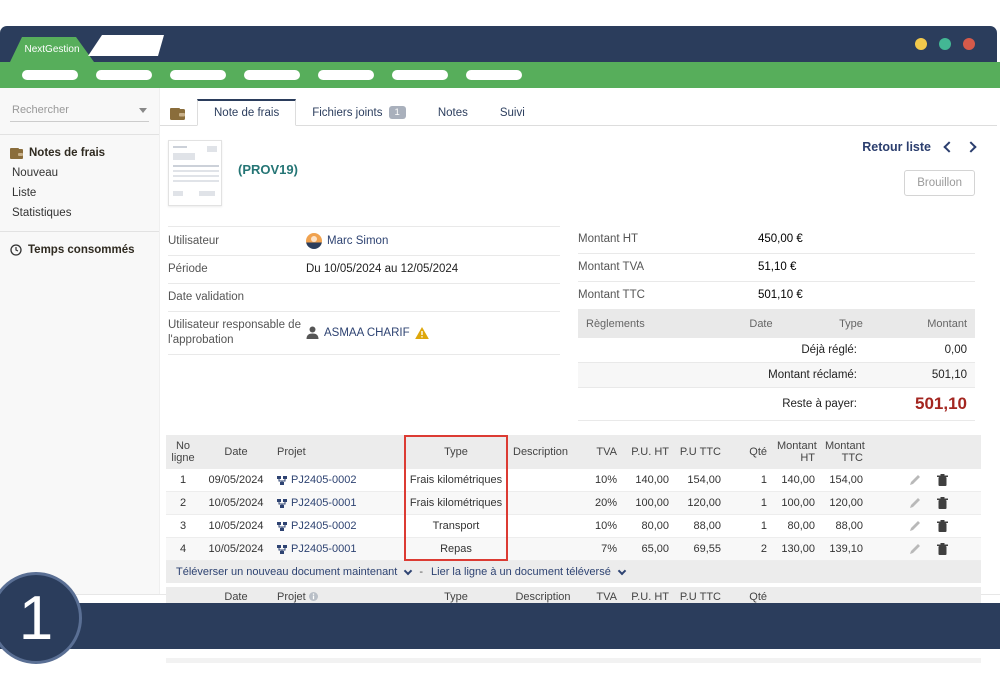  I want to click on next-record-icon, so click(971, 147).